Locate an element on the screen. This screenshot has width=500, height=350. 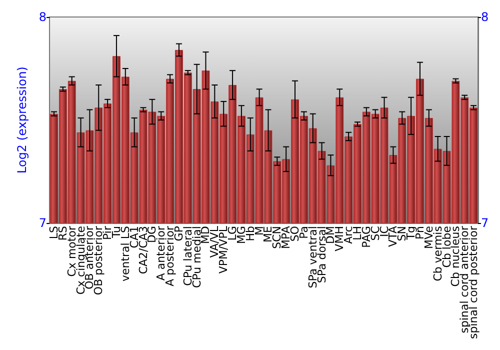
y2-tick-label: 8 is located at coordinates (485, 17).